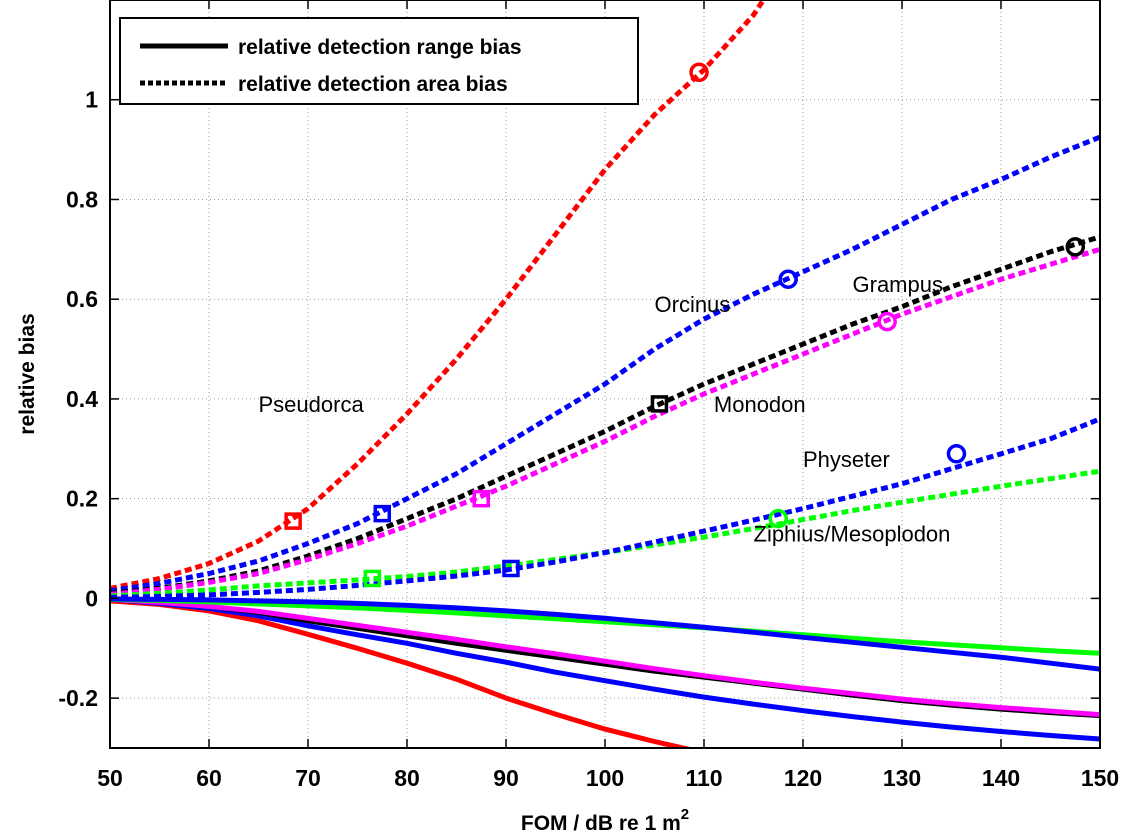  Describe the element at coordinates (209, 778) in the screenshot. I see `x-tick-label: 60` at that location.